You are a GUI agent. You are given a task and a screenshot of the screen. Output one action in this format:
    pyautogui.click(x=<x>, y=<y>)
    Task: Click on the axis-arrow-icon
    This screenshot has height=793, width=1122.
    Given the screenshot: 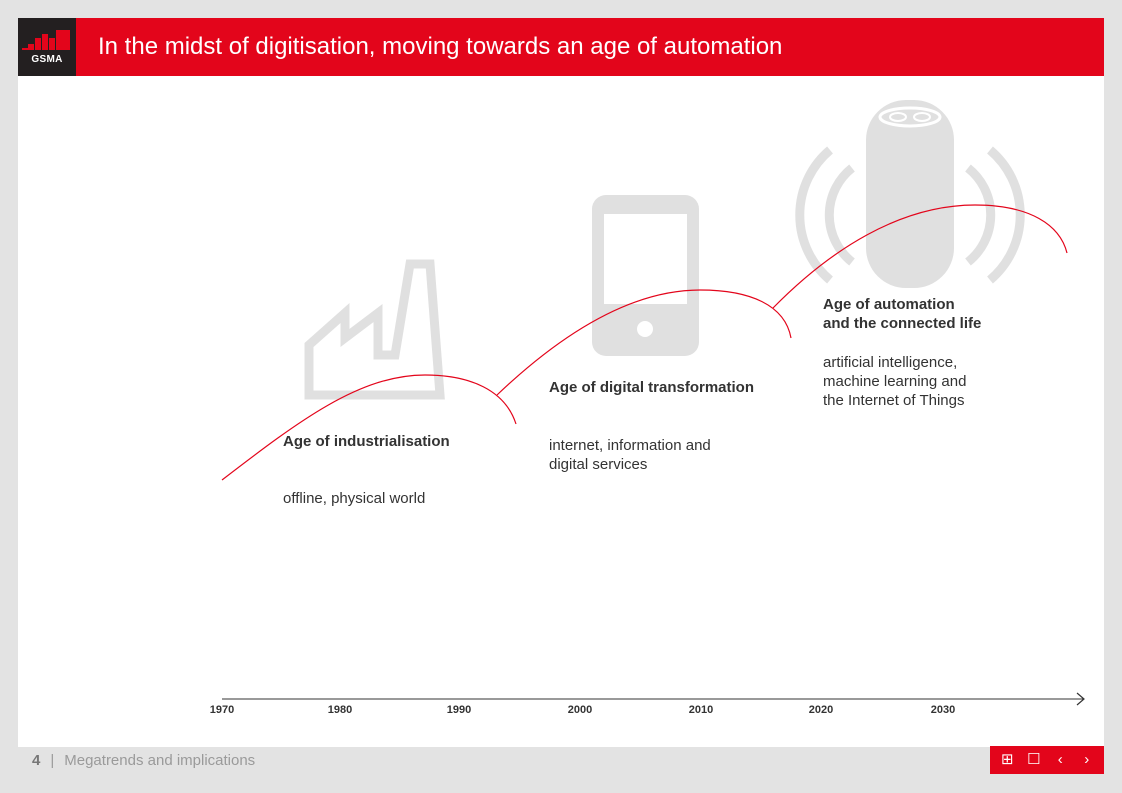 What is the action you would take?
    pyautogui.click(x=1080, y=699)
    